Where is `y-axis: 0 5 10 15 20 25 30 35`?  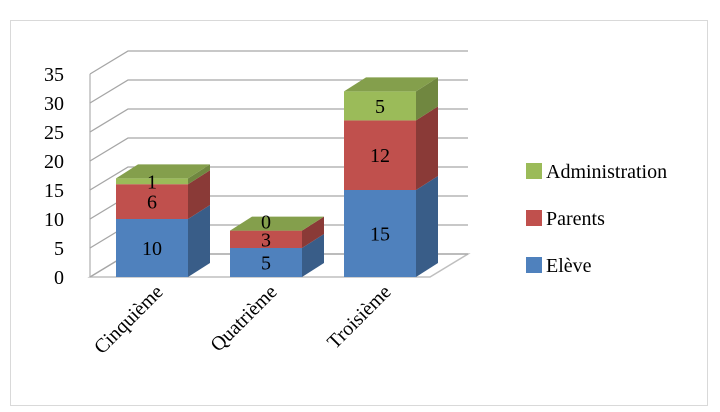 y-axis: 0 5 10 15 20 25 30 35 is located at coordinates (54, 176).